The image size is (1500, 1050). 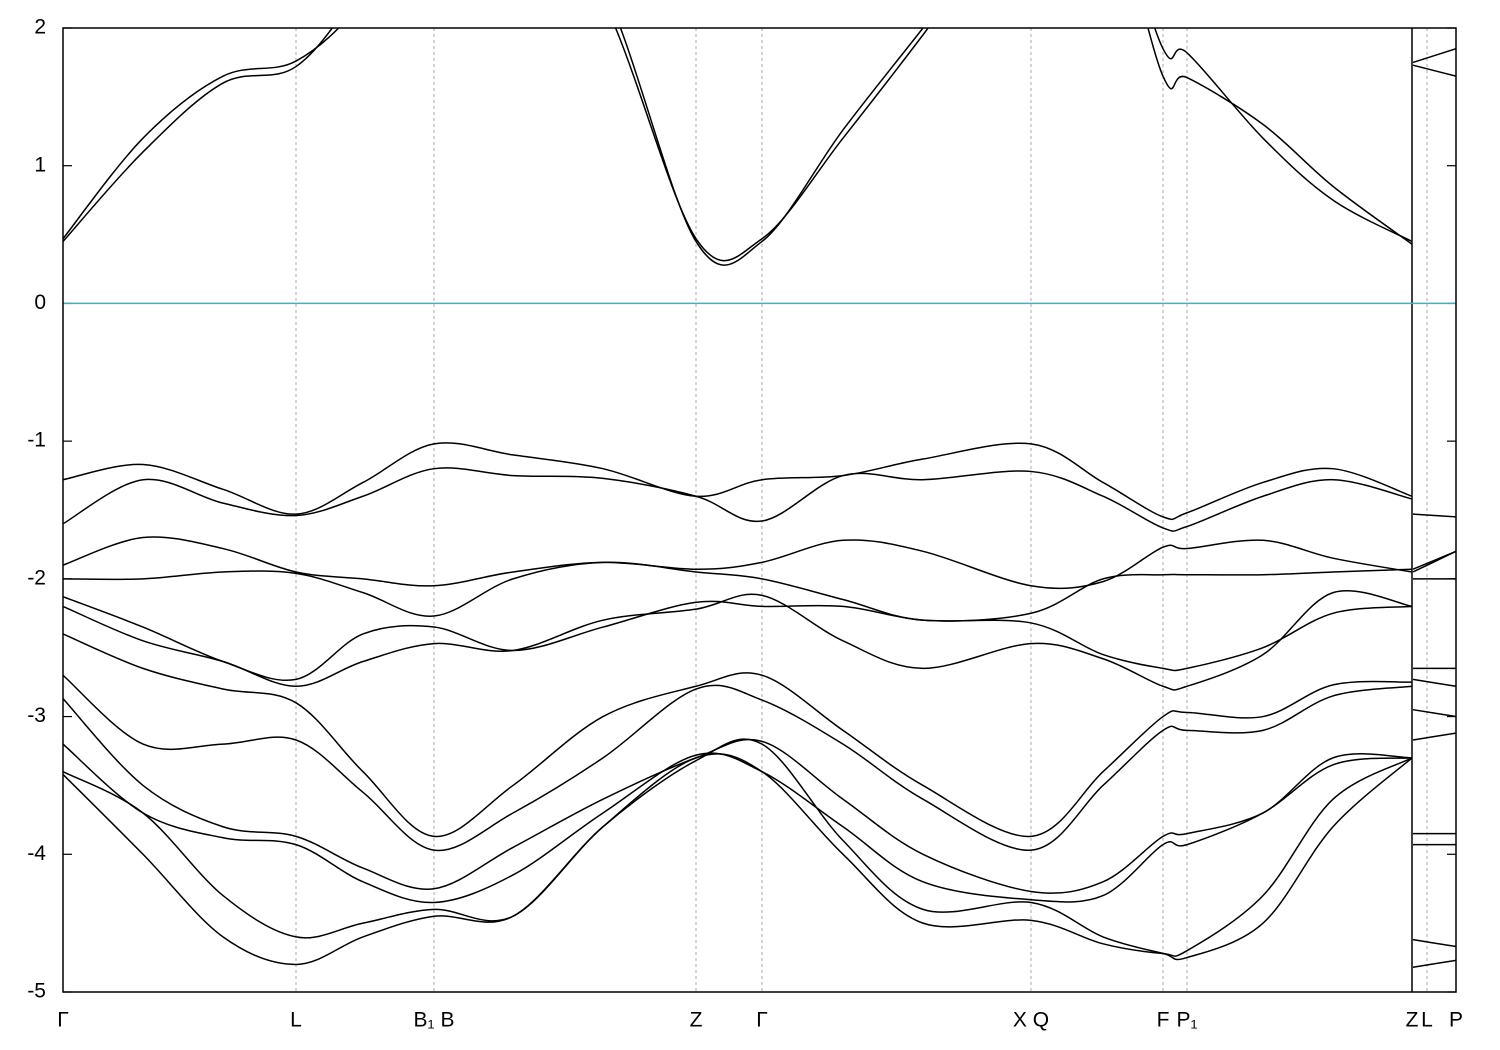 What do you see at coordinates (1163, 1020) in the screenshot?
I see `x-tick-label: F` at bounding box center [1163, 1020].